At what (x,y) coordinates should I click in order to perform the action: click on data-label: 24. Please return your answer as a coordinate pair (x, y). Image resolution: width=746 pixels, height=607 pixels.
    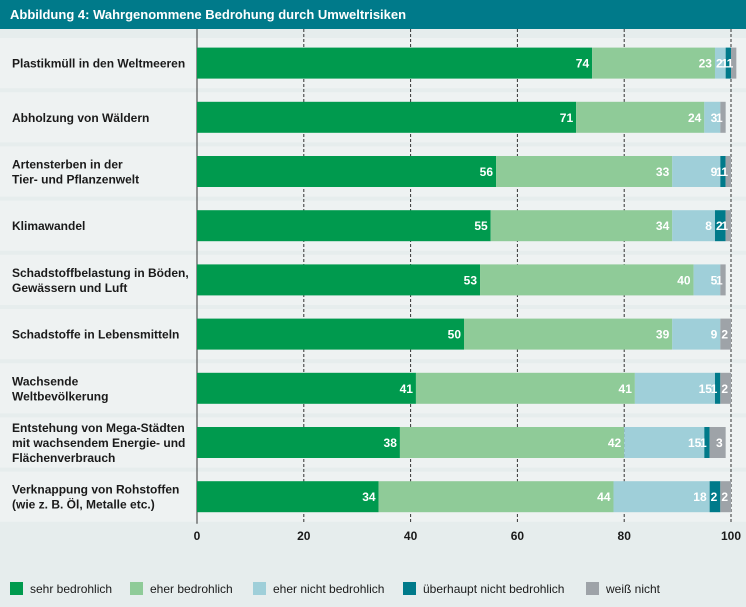
    Looking at the image, I should click on (695, 118).